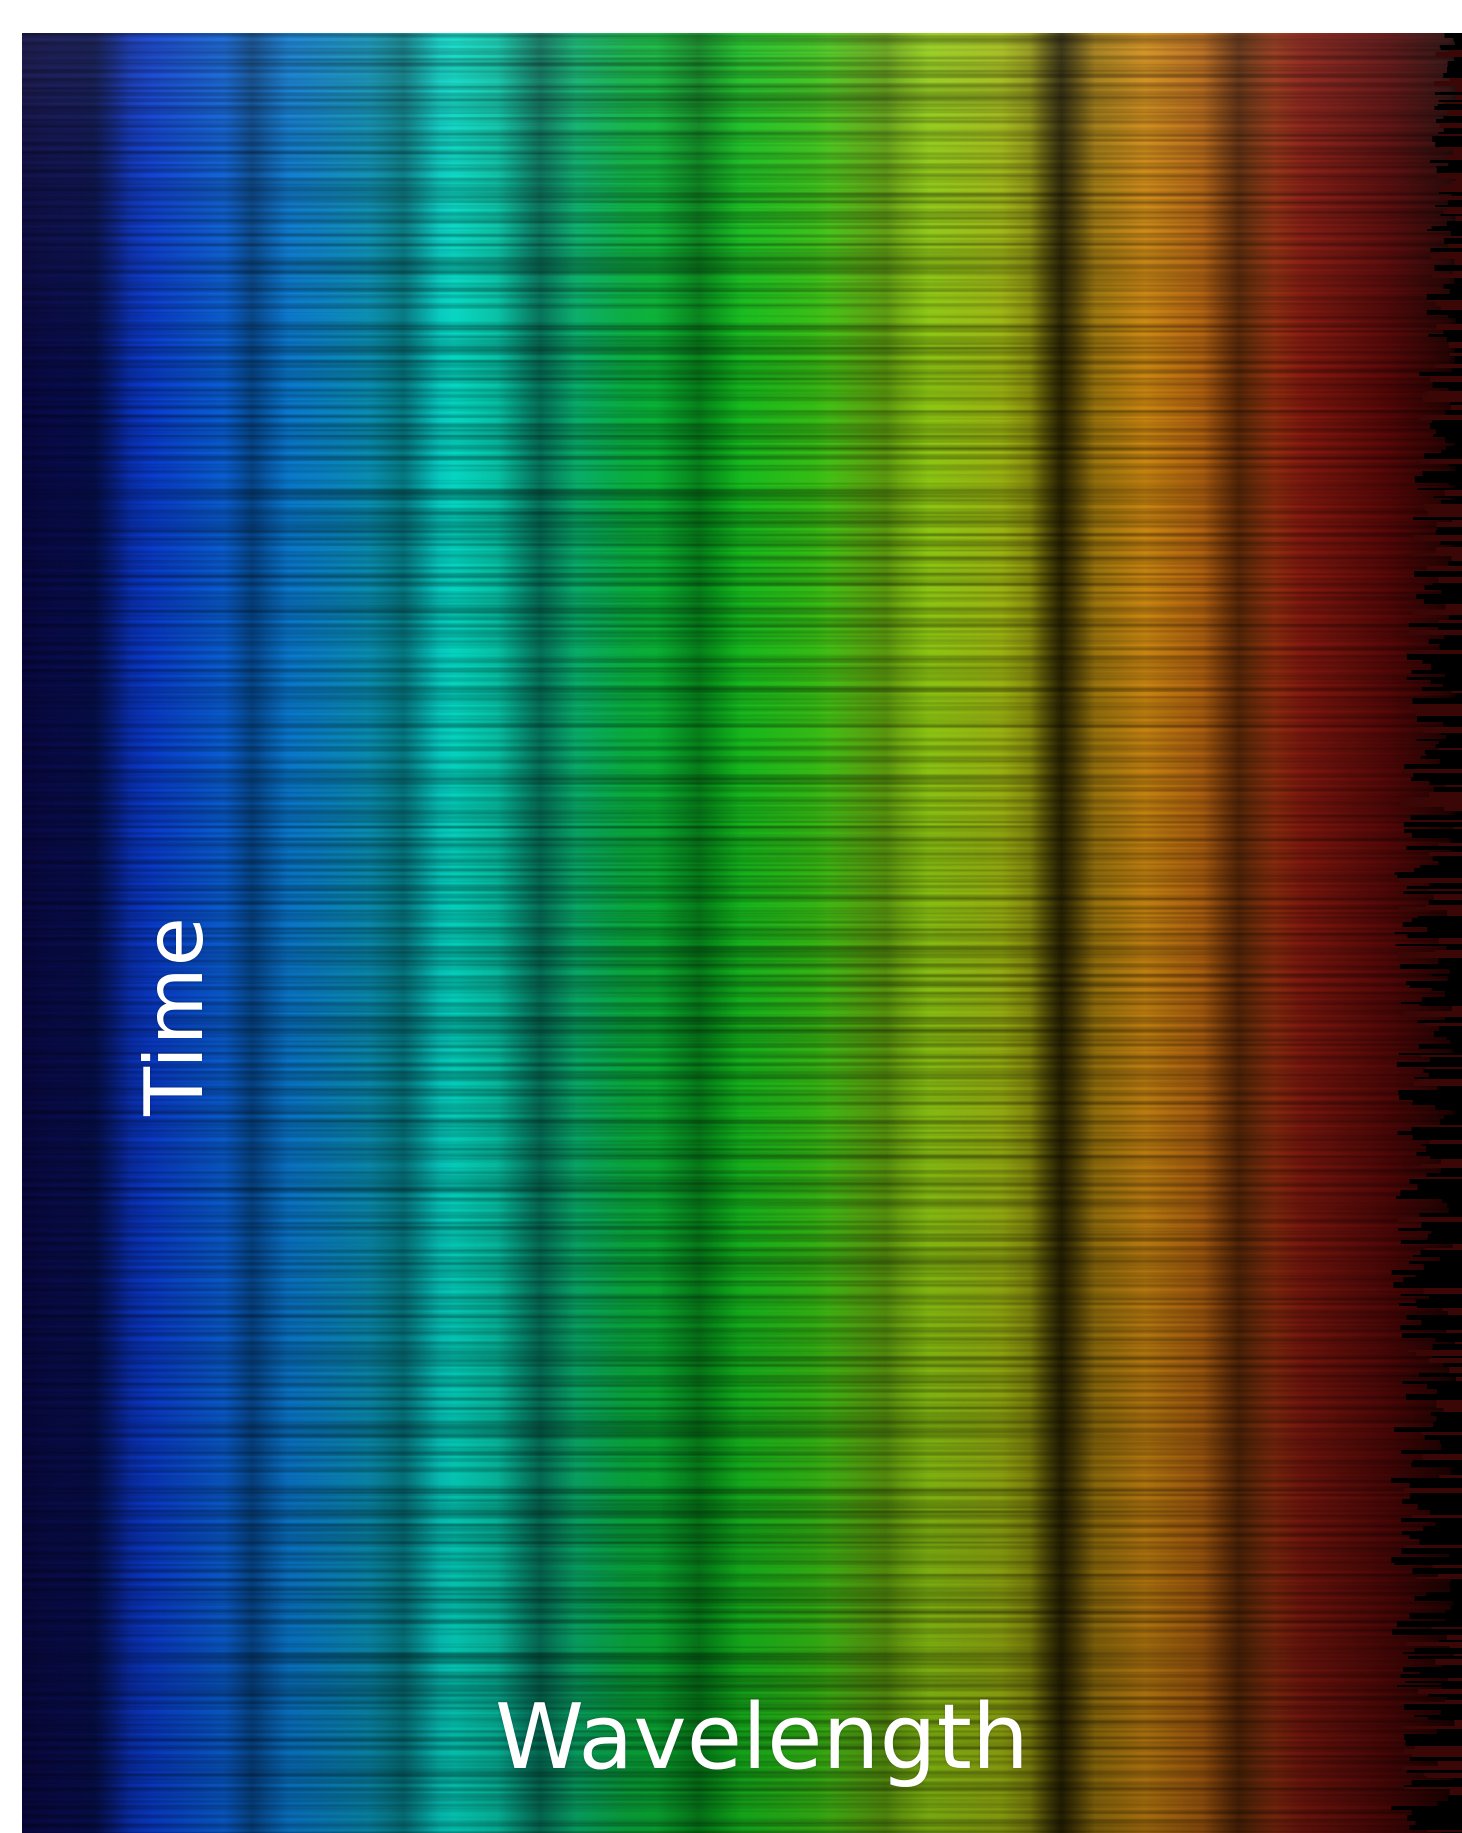  What do you see at coordinates (174, 1016) in the screenshot?
I see `time-axis-label: Time` at bounding box center [174, 1016].